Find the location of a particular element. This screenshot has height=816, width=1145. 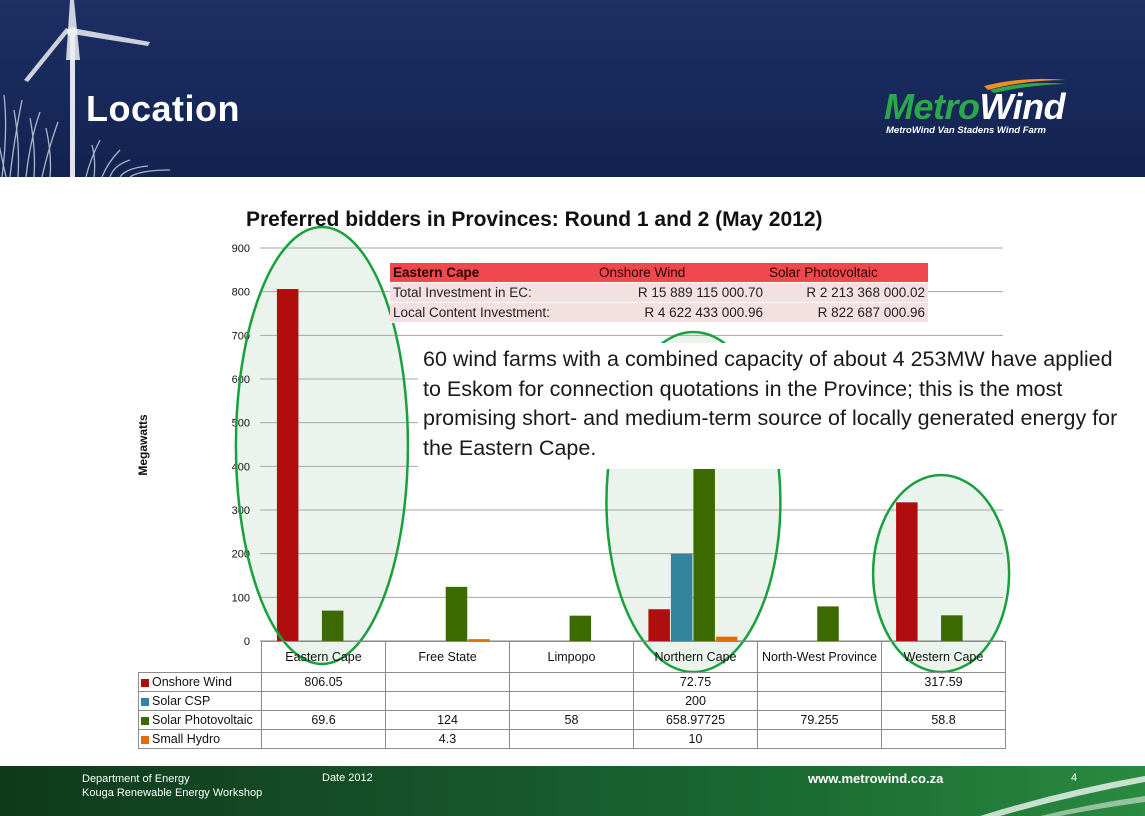

wind-turbine-graphic is located at coordinates (85, 88).